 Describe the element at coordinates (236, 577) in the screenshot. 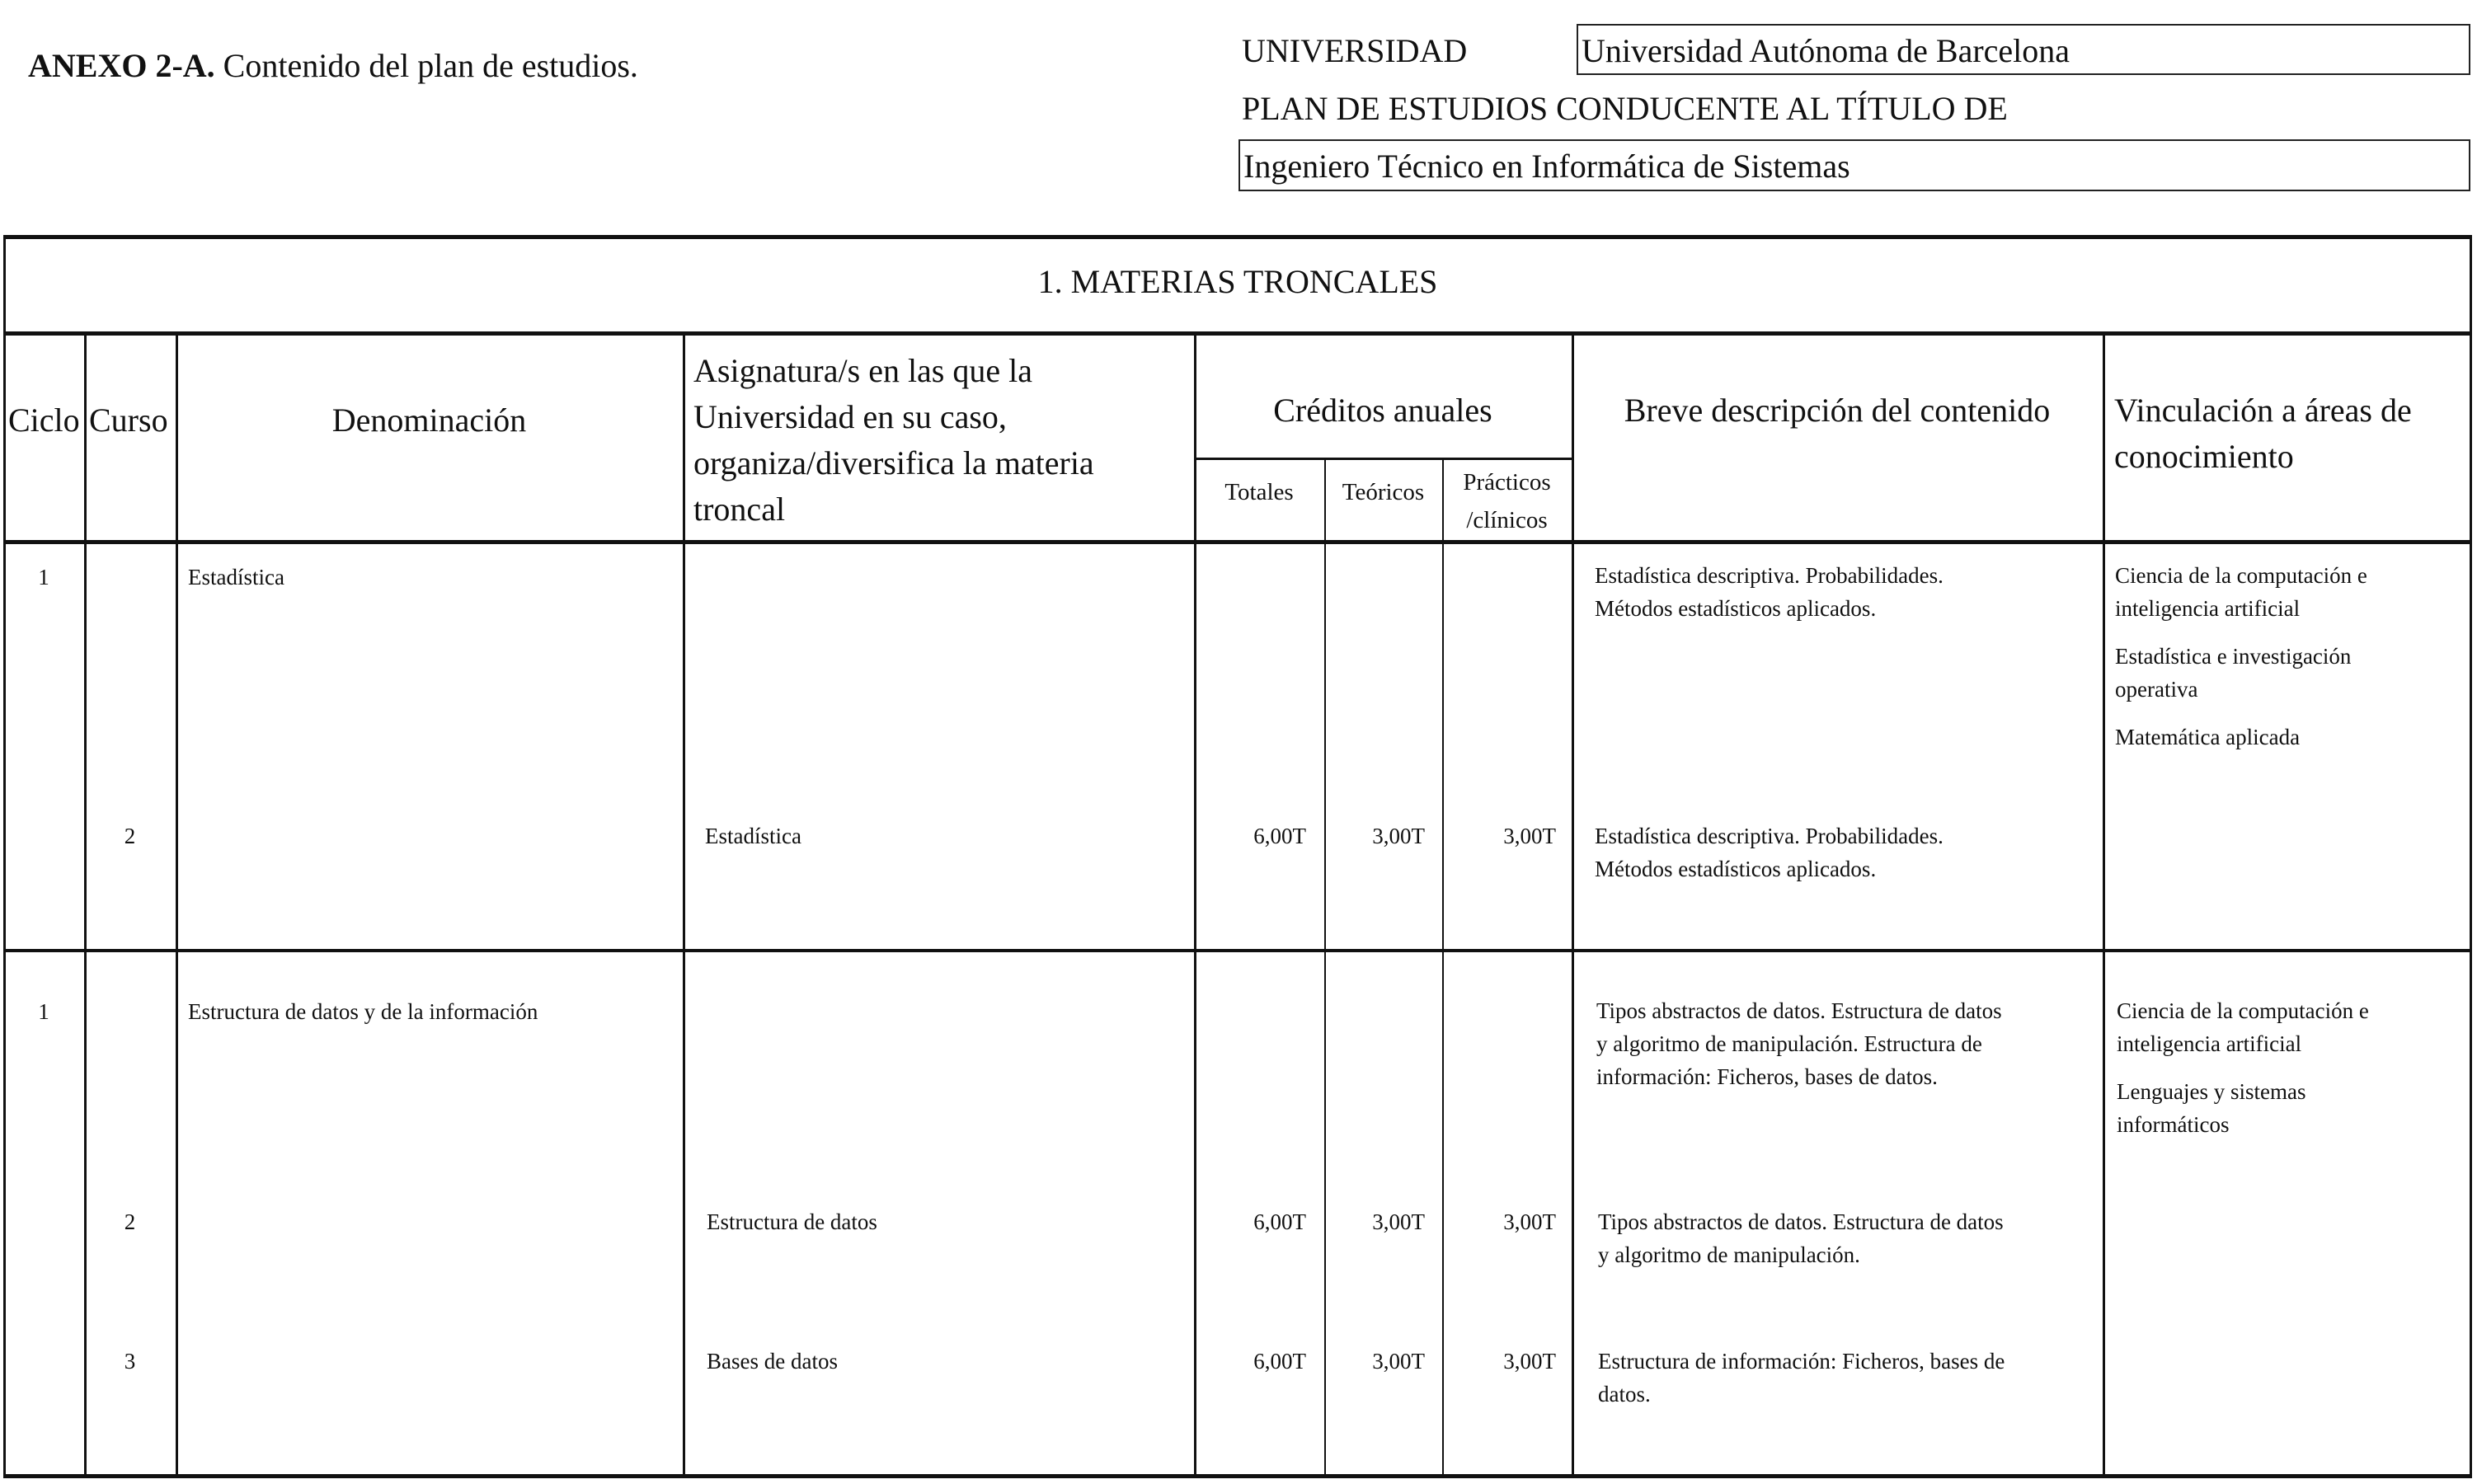

I see `denominacion-cell: Estadística` at that location.